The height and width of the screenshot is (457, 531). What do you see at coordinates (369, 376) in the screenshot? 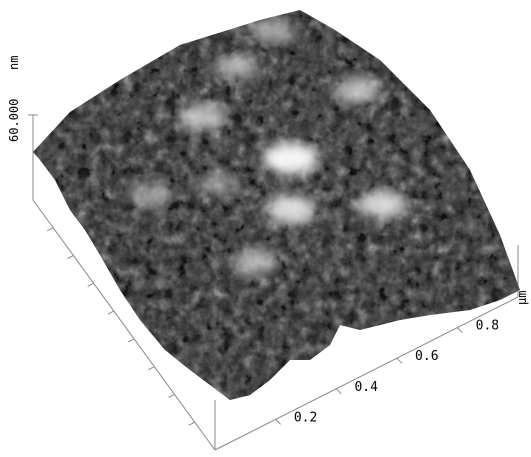
I see `bottom-edge-ticks` at bounding box center [369, 376].